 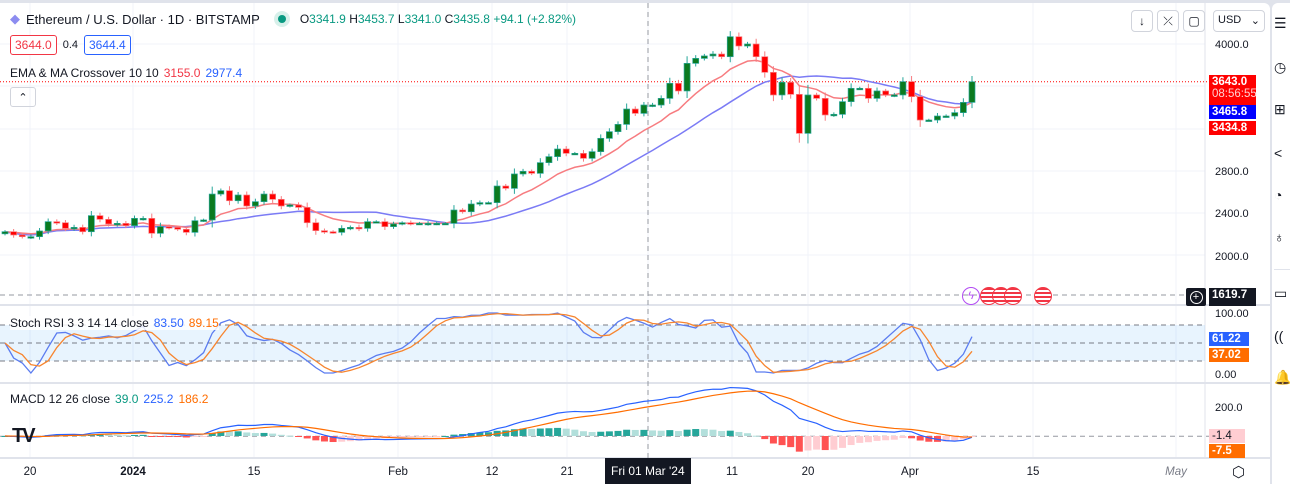 I want to click on dividend-event-icon: ϟ, so click(x=971, y=296).